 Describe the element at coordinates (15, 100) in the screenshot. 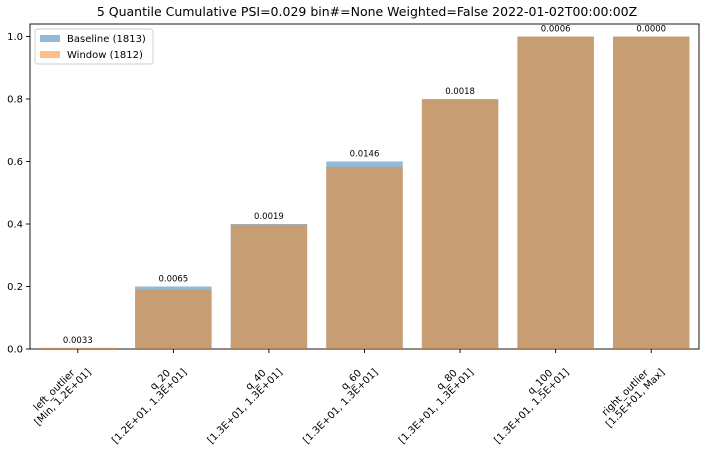

I see `y-tick-label: 0.8` at that location.